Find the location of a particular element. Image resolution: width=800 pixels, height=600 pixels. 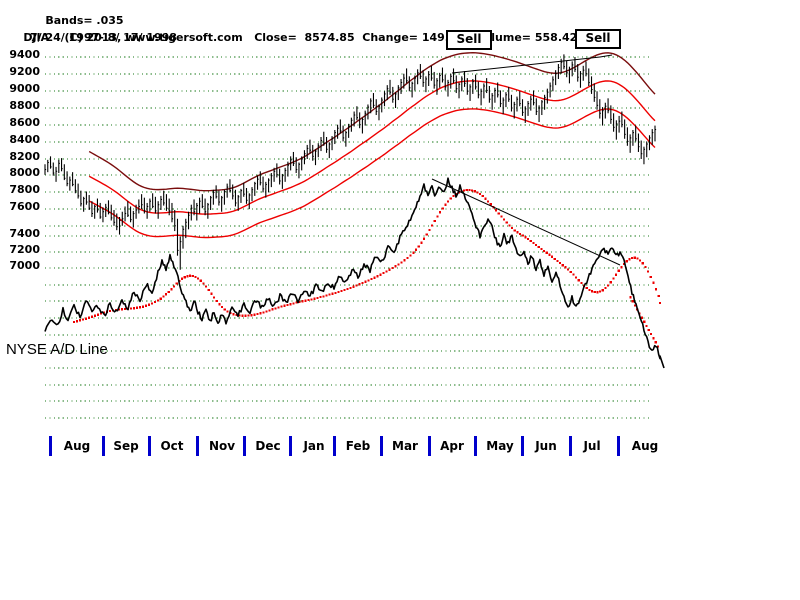

close-label: Close= is located at coordinates (275, 37).